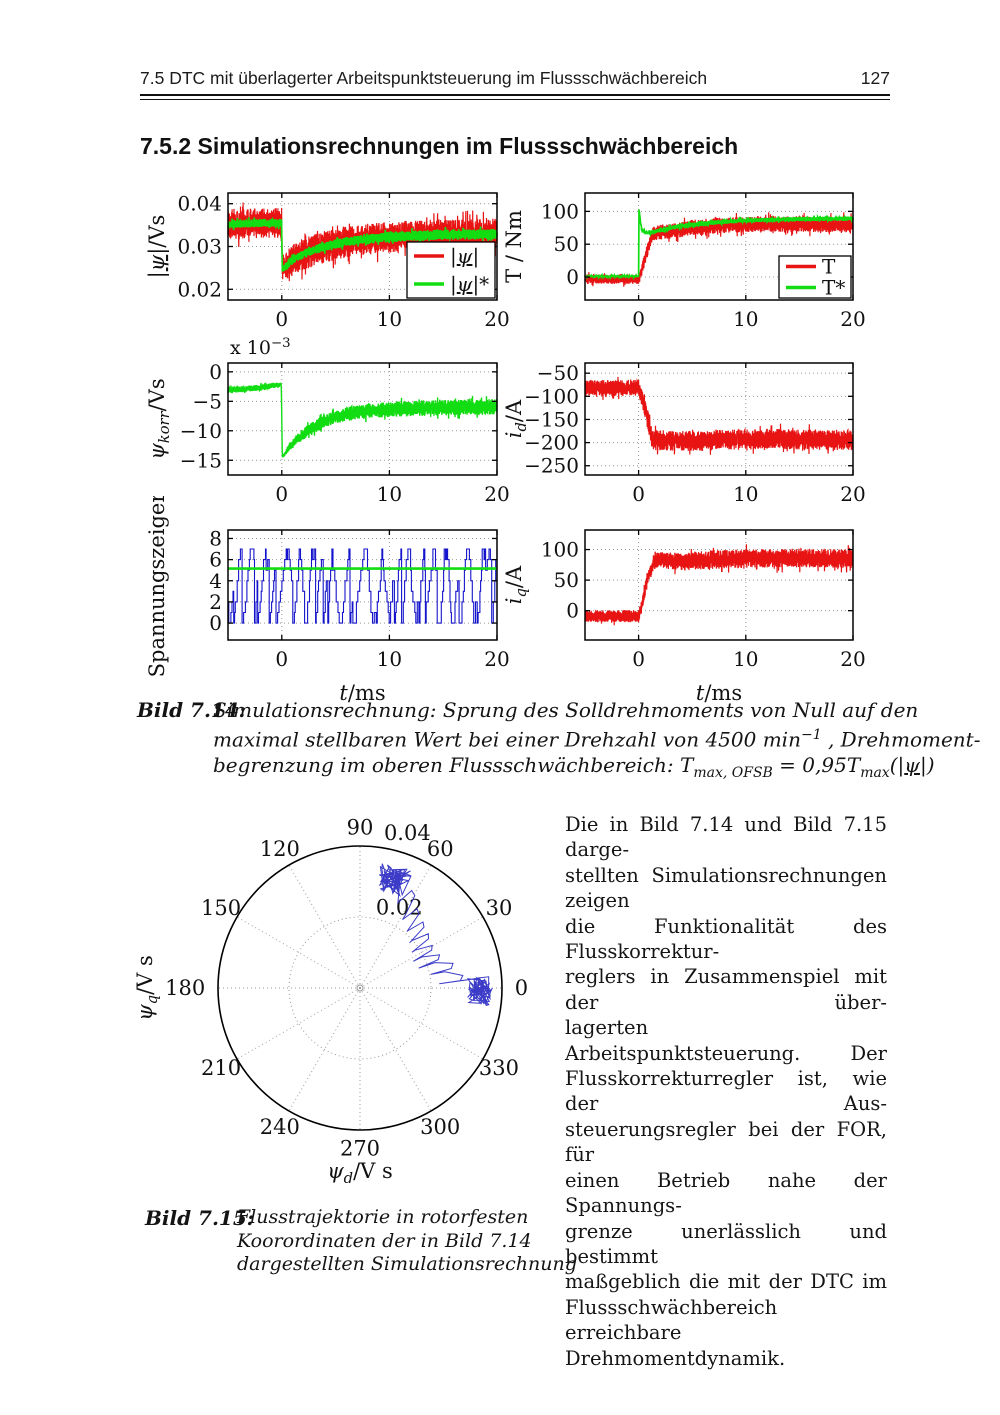  What do you see at coordinates (384, 1240) in the screenshot?
I see `caption-line: Koorordinaten der in Bild 7.14` at bounding box center [384, 1240].